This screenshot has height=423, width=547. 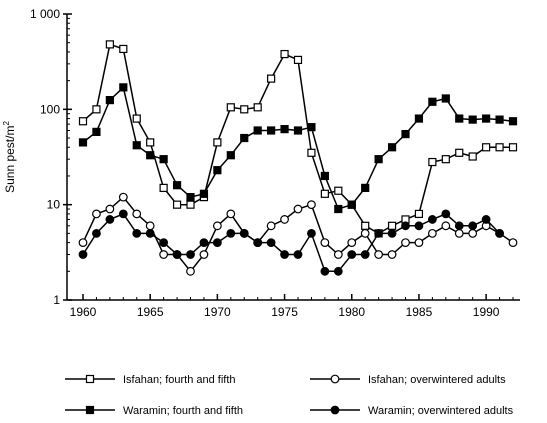 I want to click on series-waramin-overwintered-adults, so click(x=291, y=242).